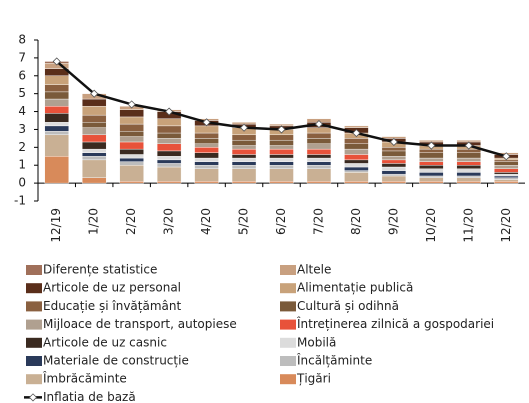 The width and height of the screenshot is (529, 403). Describe the element at coordinates (22, 165) in the screenshot. I see `y-tick-label: 1` at that location.